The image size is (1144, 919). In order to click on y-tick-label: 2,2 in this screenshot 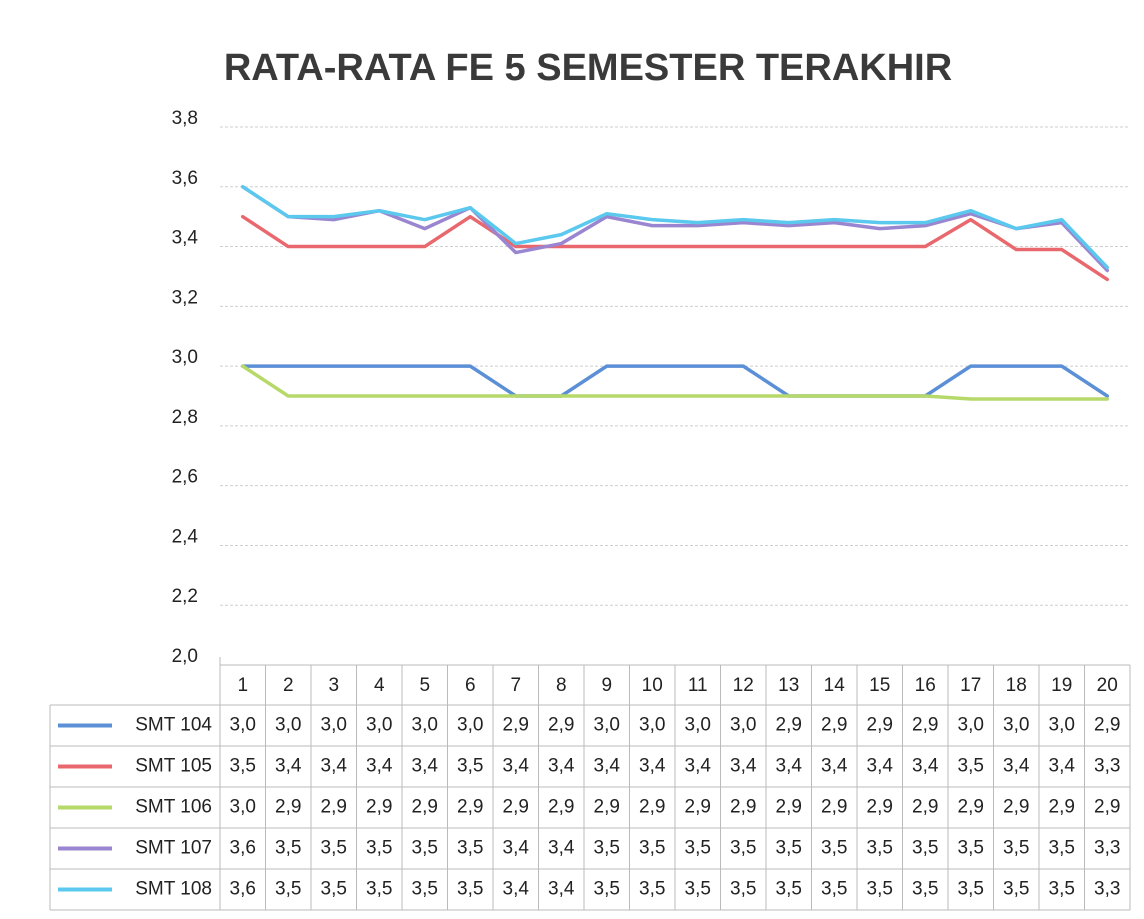, I will do `click(185, 596)`.